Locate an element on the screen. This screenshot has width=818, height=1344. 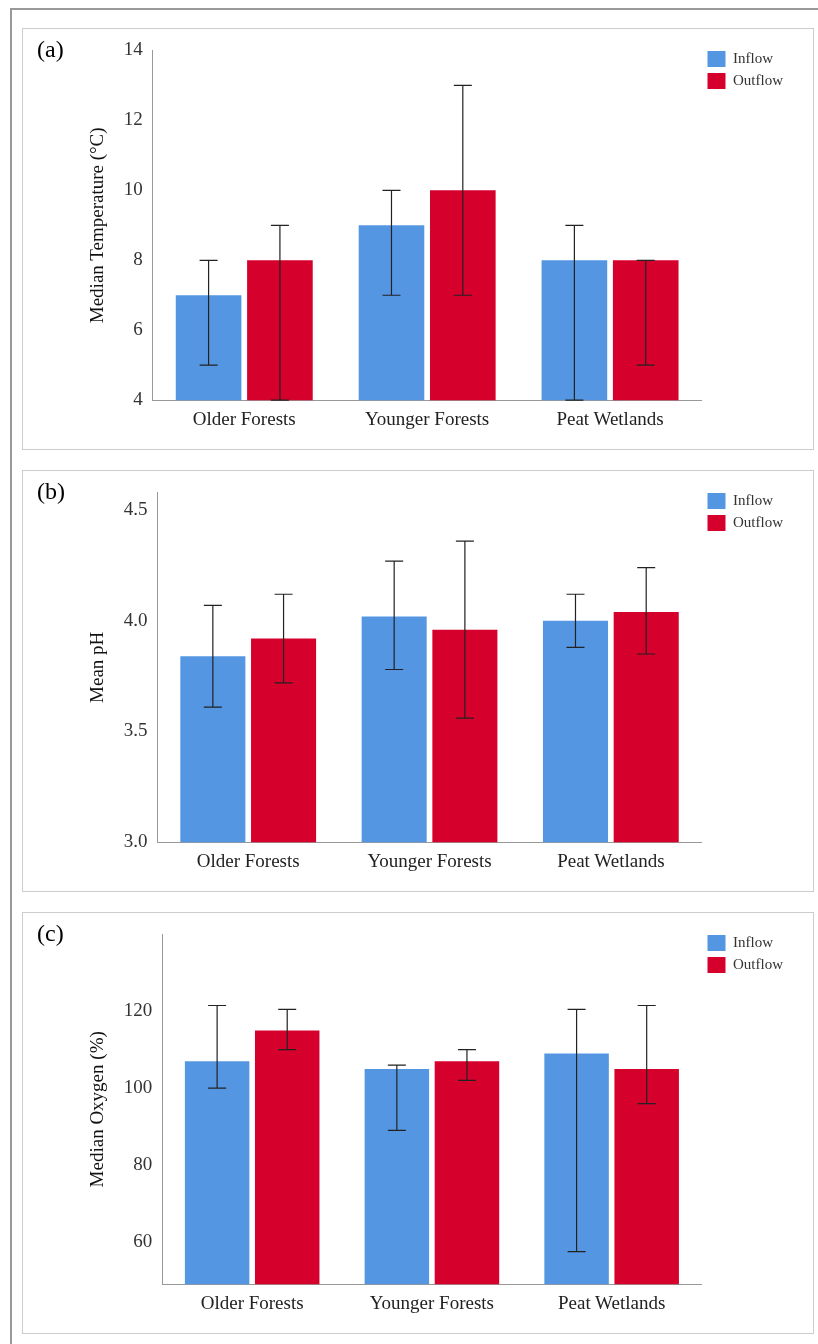
y-tick-label: 4.5 is located at coordinates (135, 509).